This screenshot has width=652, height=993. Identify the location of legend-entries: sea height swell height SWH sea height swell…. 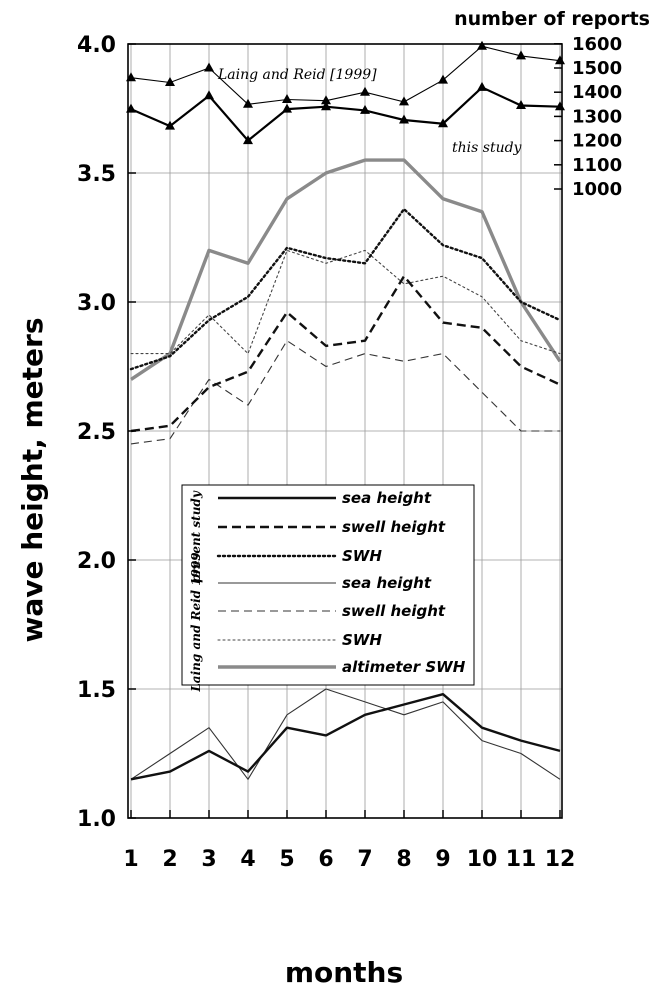
(341, 582).